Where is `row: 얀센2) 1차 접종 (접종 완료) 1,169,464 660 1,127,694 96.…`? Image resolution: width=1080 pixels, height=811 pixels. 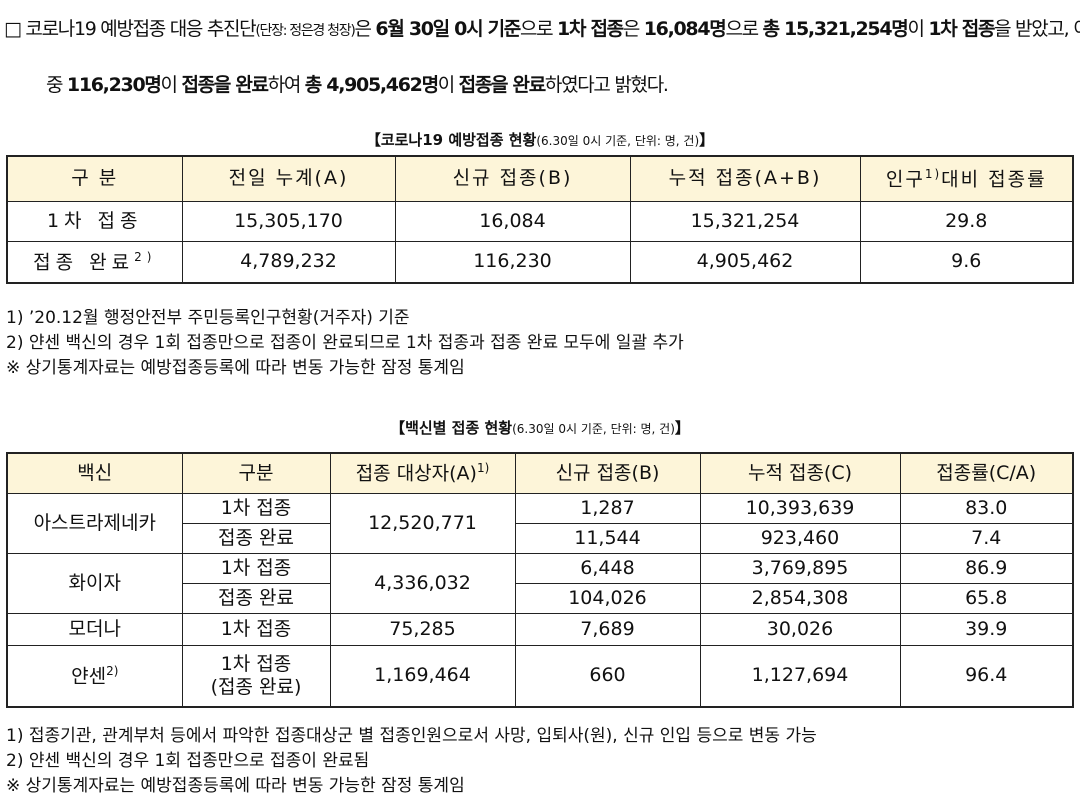 row: 얀센2) 1차 접종 (접종 완료) 1,169,464 660 1,127,694 96.… is located at coordinates (540, 676).